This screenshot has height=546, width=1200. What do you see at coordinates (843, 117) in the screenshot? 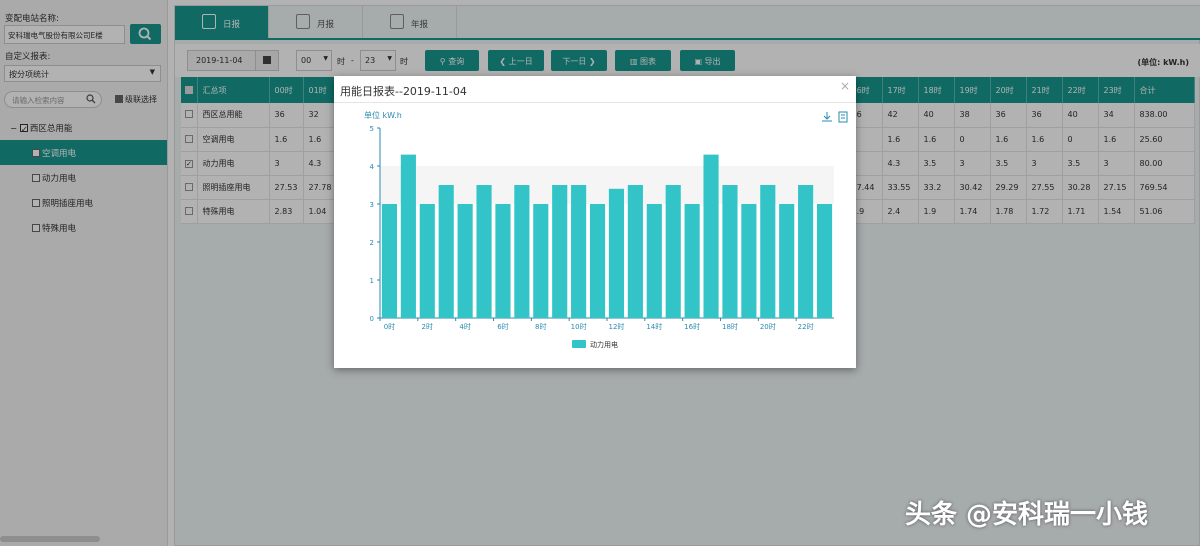
I see `data-view-icon` at bounding box center [843, 117].